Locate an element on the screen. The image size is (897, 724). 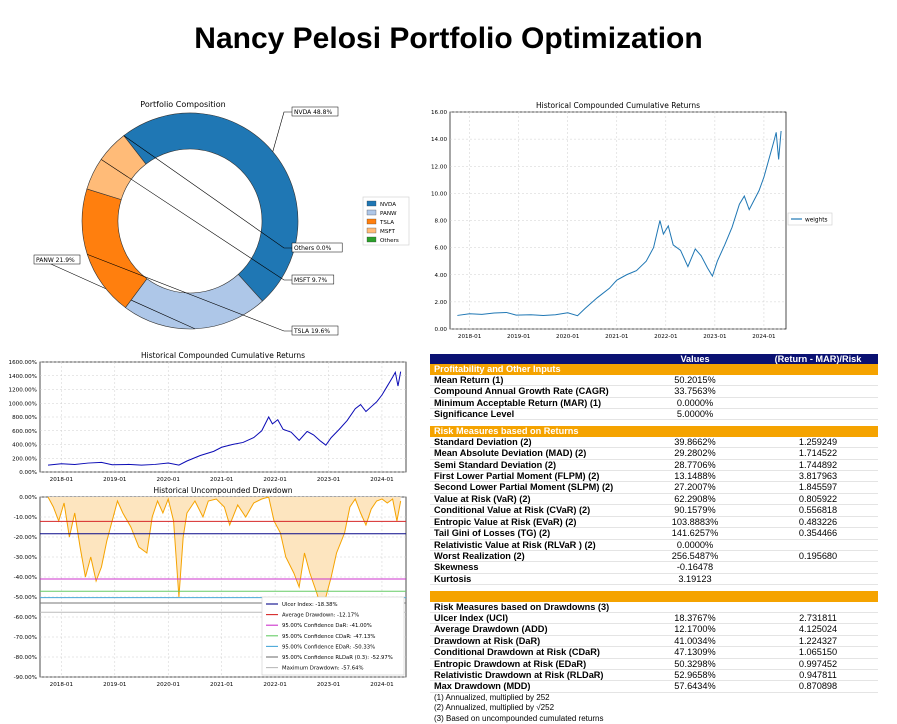
table-header-row: Values (Return - MAR)/Risk is located at coordinates (654, 359).